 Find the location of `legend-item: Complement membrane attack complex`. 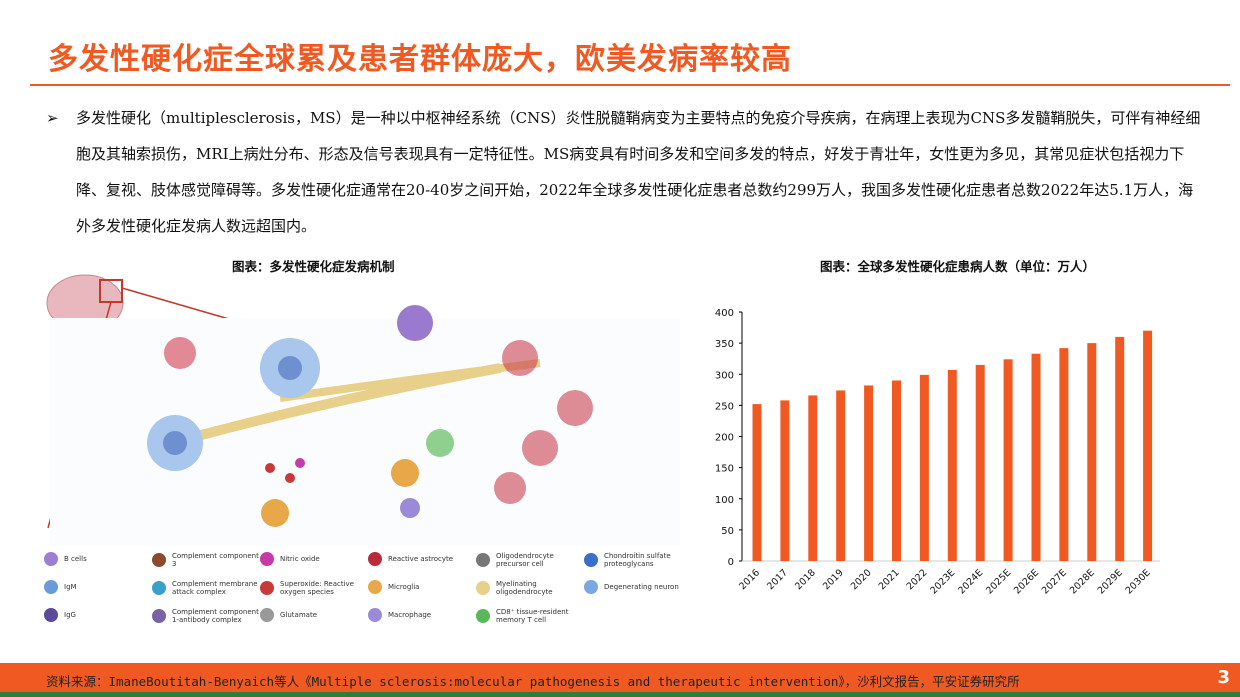

legend-item: Complement membrane attack complex is located at coordinates (207, 588).